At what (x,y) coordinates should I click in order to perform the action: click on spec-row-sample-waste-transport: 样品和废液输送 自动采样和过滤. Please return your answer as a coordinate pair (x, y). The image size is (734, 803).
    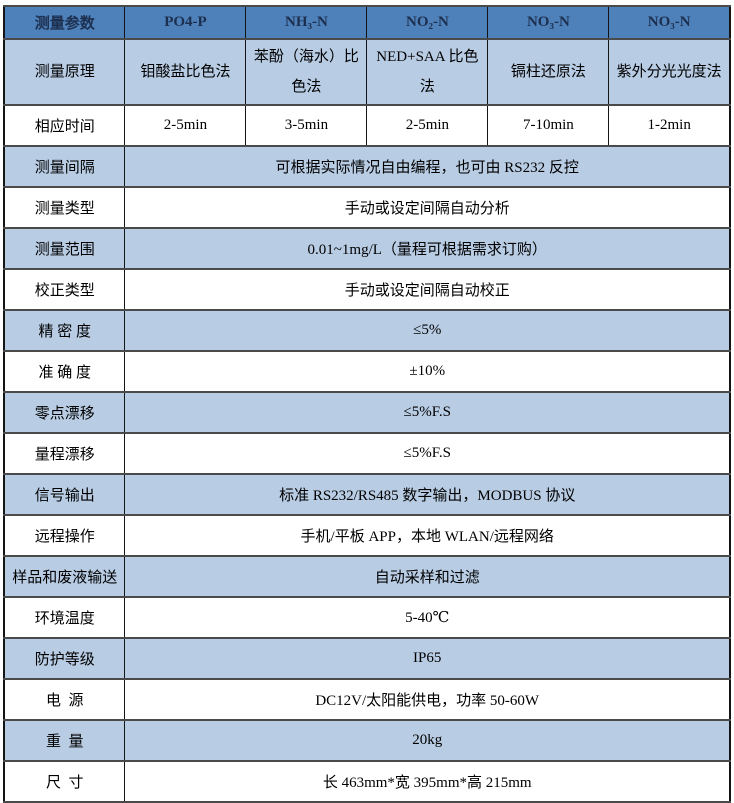
    Looking at the image, I should click on (367, 576).